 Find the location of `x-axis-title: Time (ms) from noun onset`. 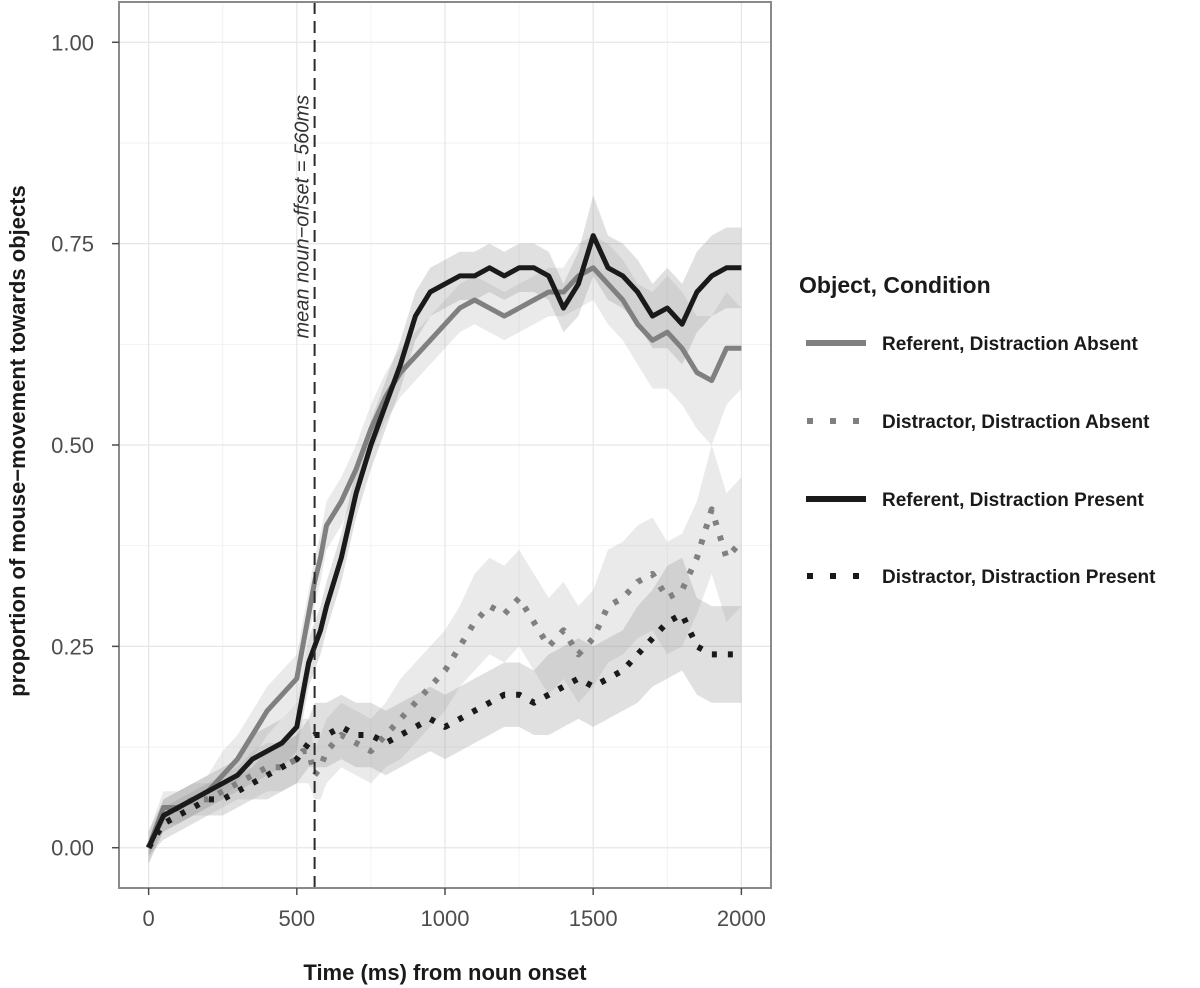

x-axis-title: Time (ms) from noun onset is located at coordinates (445, 972).